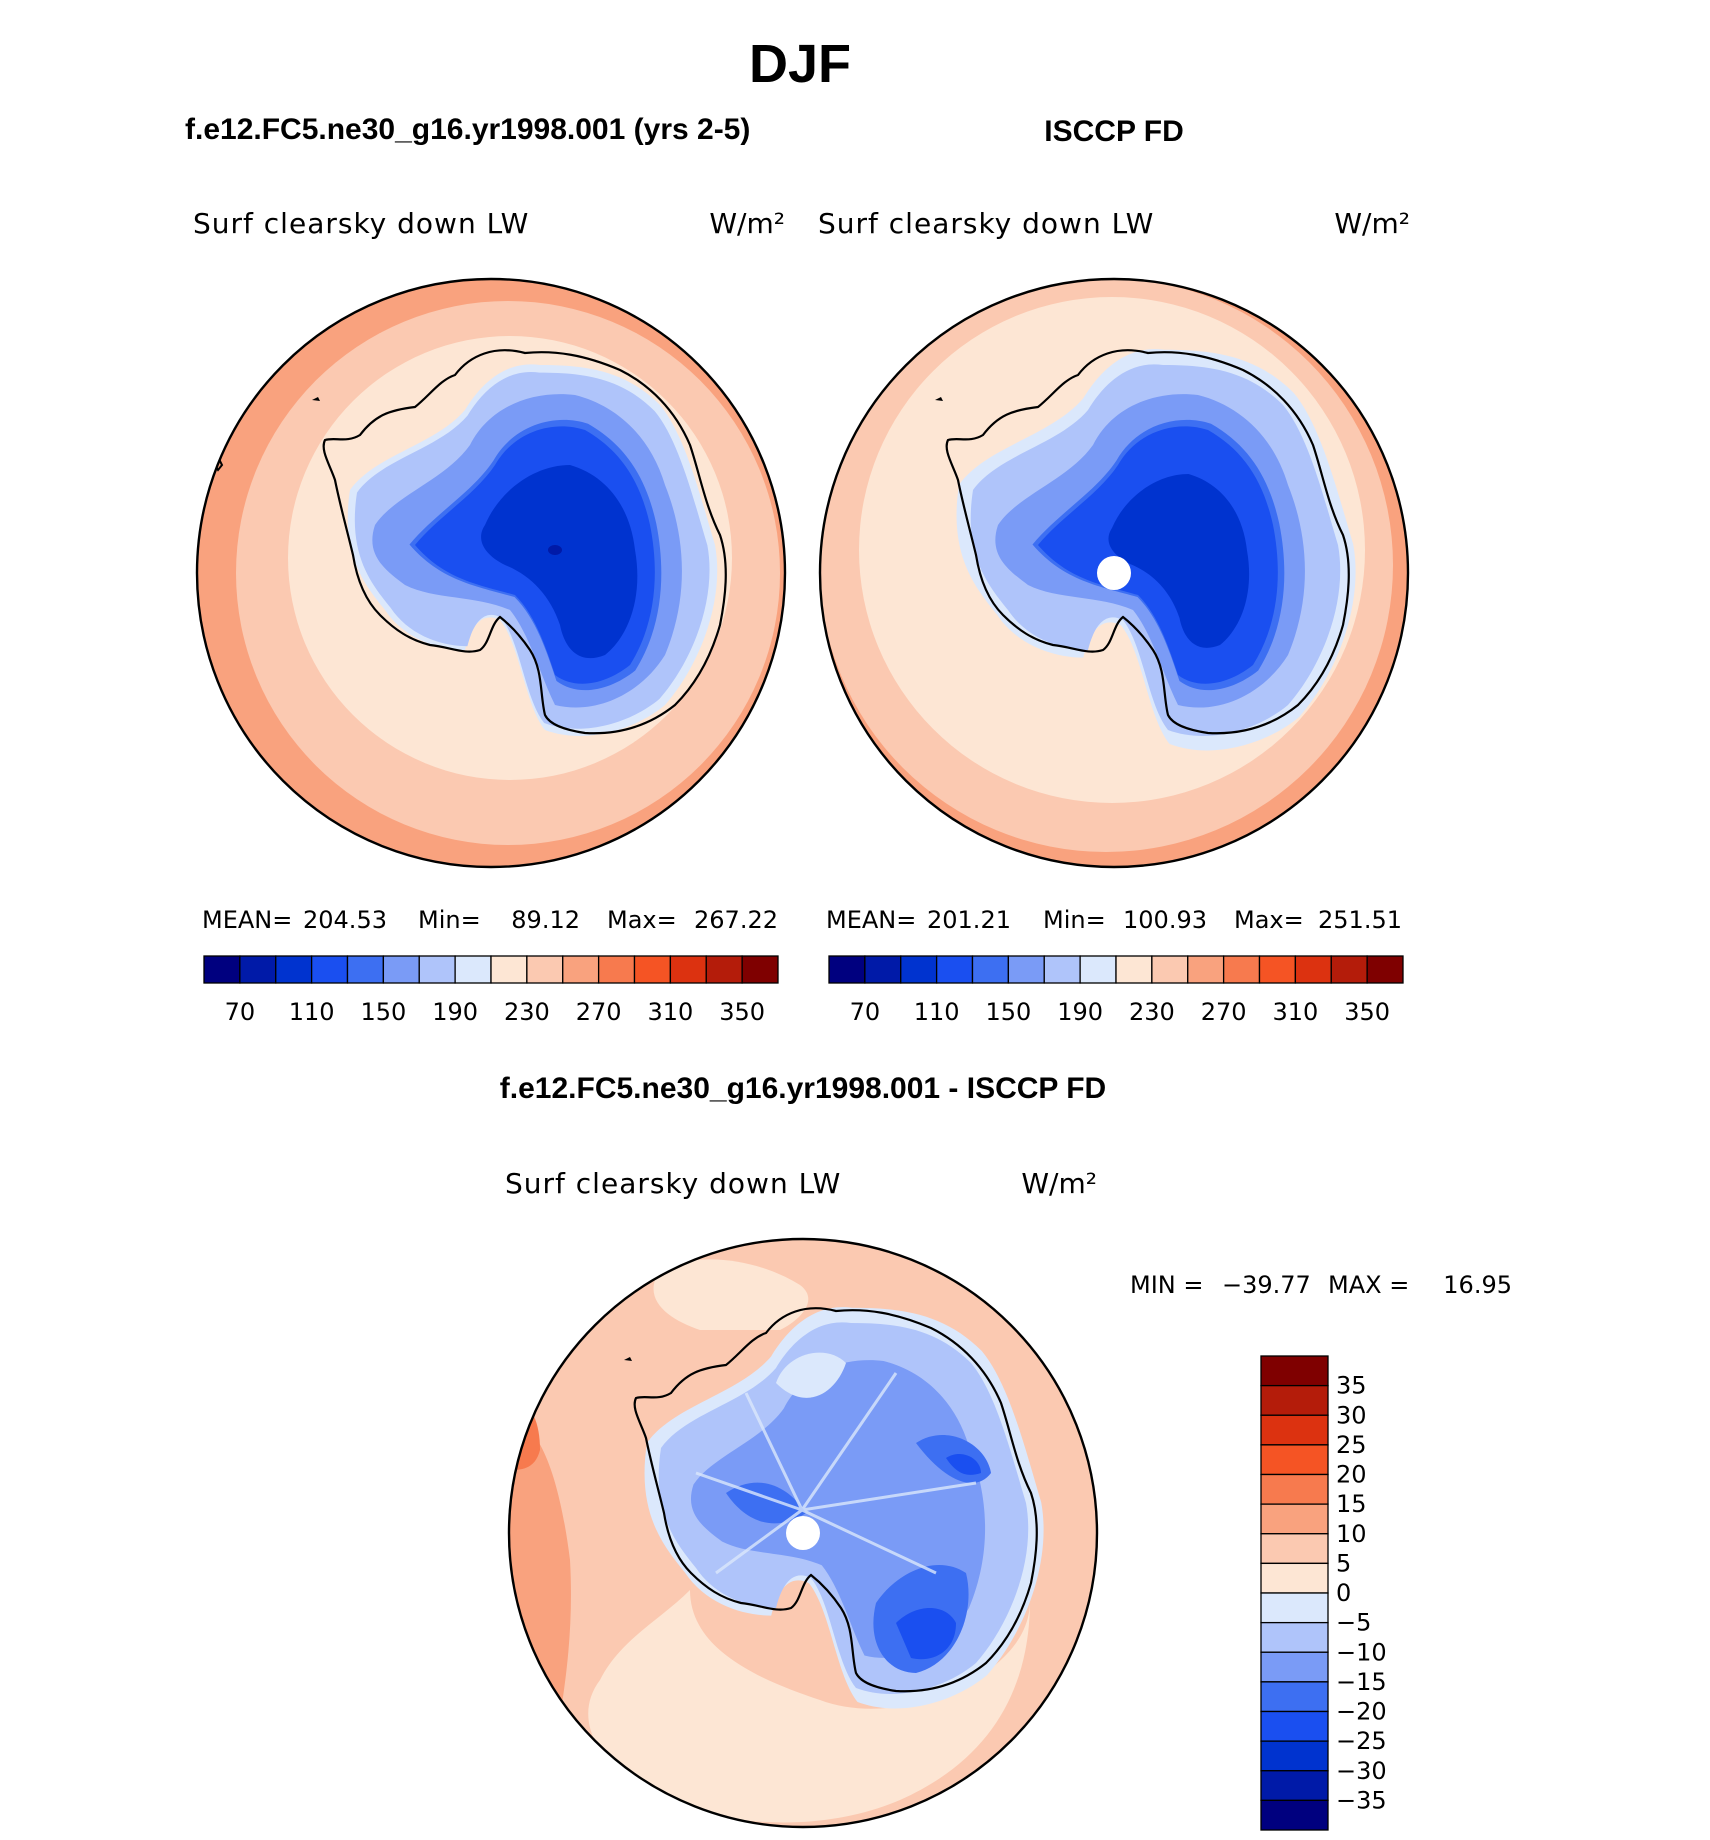 Image resolution: width=1710 pixels, height=1840 pixels. What do you see at coordinates (1074, 920) in the screenshot?
I see `panel-obs-min-label: Min=` at bounding box center [1074, 920].